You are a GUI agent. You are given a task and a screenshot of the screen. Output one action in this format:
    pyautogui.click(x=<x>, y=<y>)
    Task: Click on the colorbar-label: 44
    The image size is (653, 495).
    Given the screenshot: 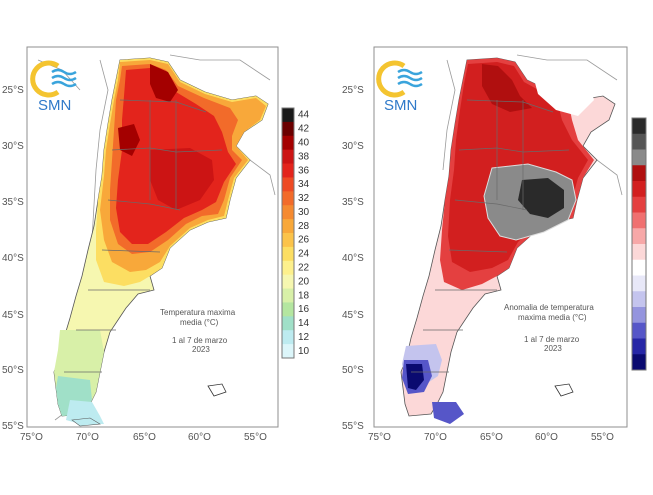 What is the action you would take?
    pyautogui.click(x=304, y=115)
    